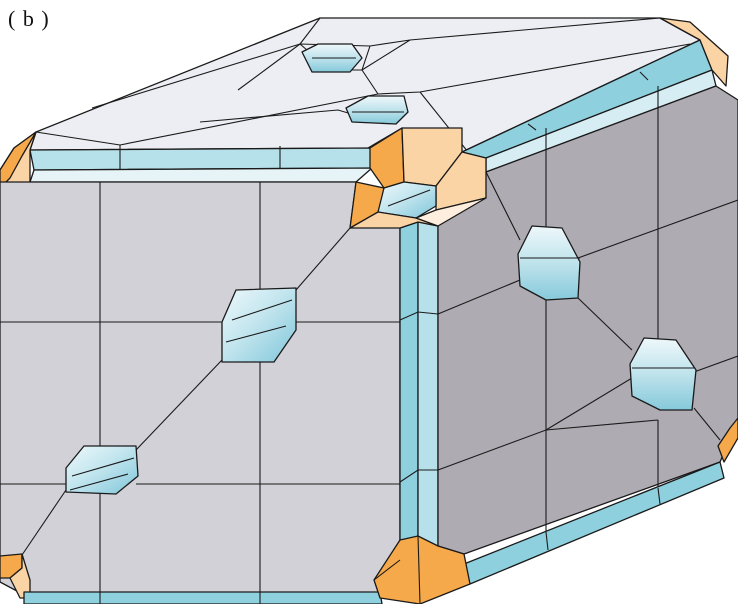  Describe the element at coordinates (29, 18) in the screenshot. I see `panel-label: ( b )` at that location.